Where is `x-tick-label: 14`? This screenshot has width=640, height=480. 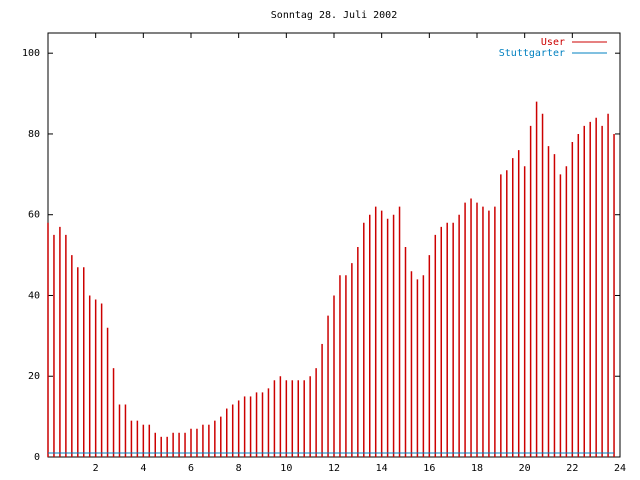
x-tick-label: 14 is located at coordinates (382, 468).